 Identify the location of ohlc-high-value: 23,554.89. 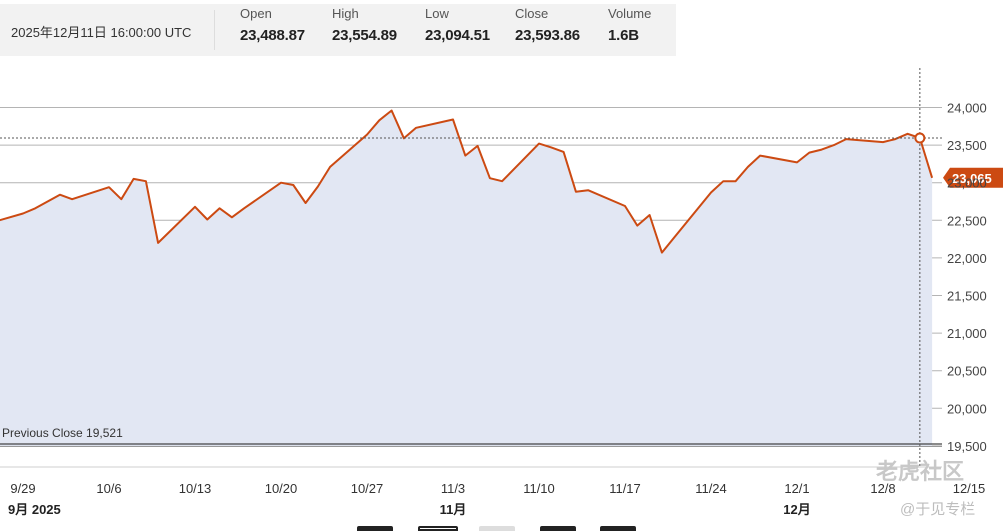
(364, 35).